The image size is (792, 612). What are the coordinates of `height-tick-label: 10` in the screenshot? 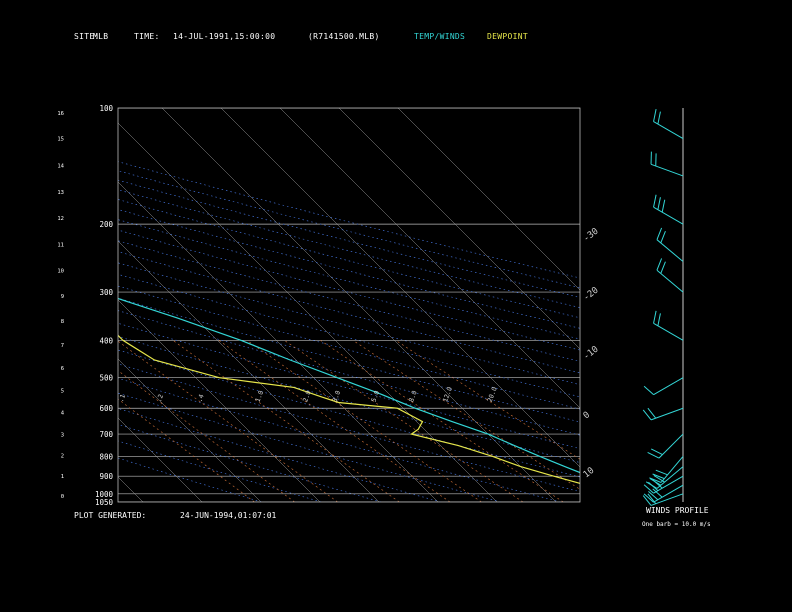 It's located at (60, 272).